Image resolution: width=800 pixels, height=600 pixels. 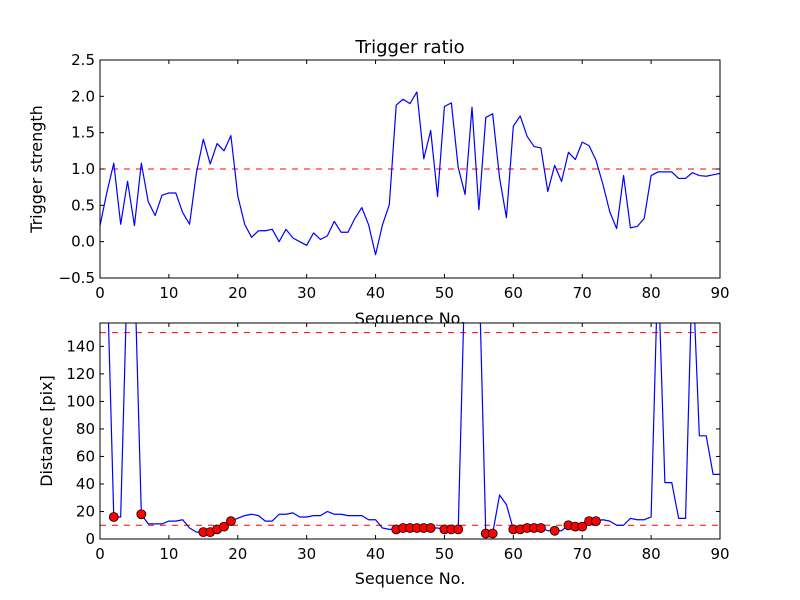 What do you see at coordinates (719, 293) in the screenshot?
I see `top-x-tick-label: 90` at bounding box center [719, 293].